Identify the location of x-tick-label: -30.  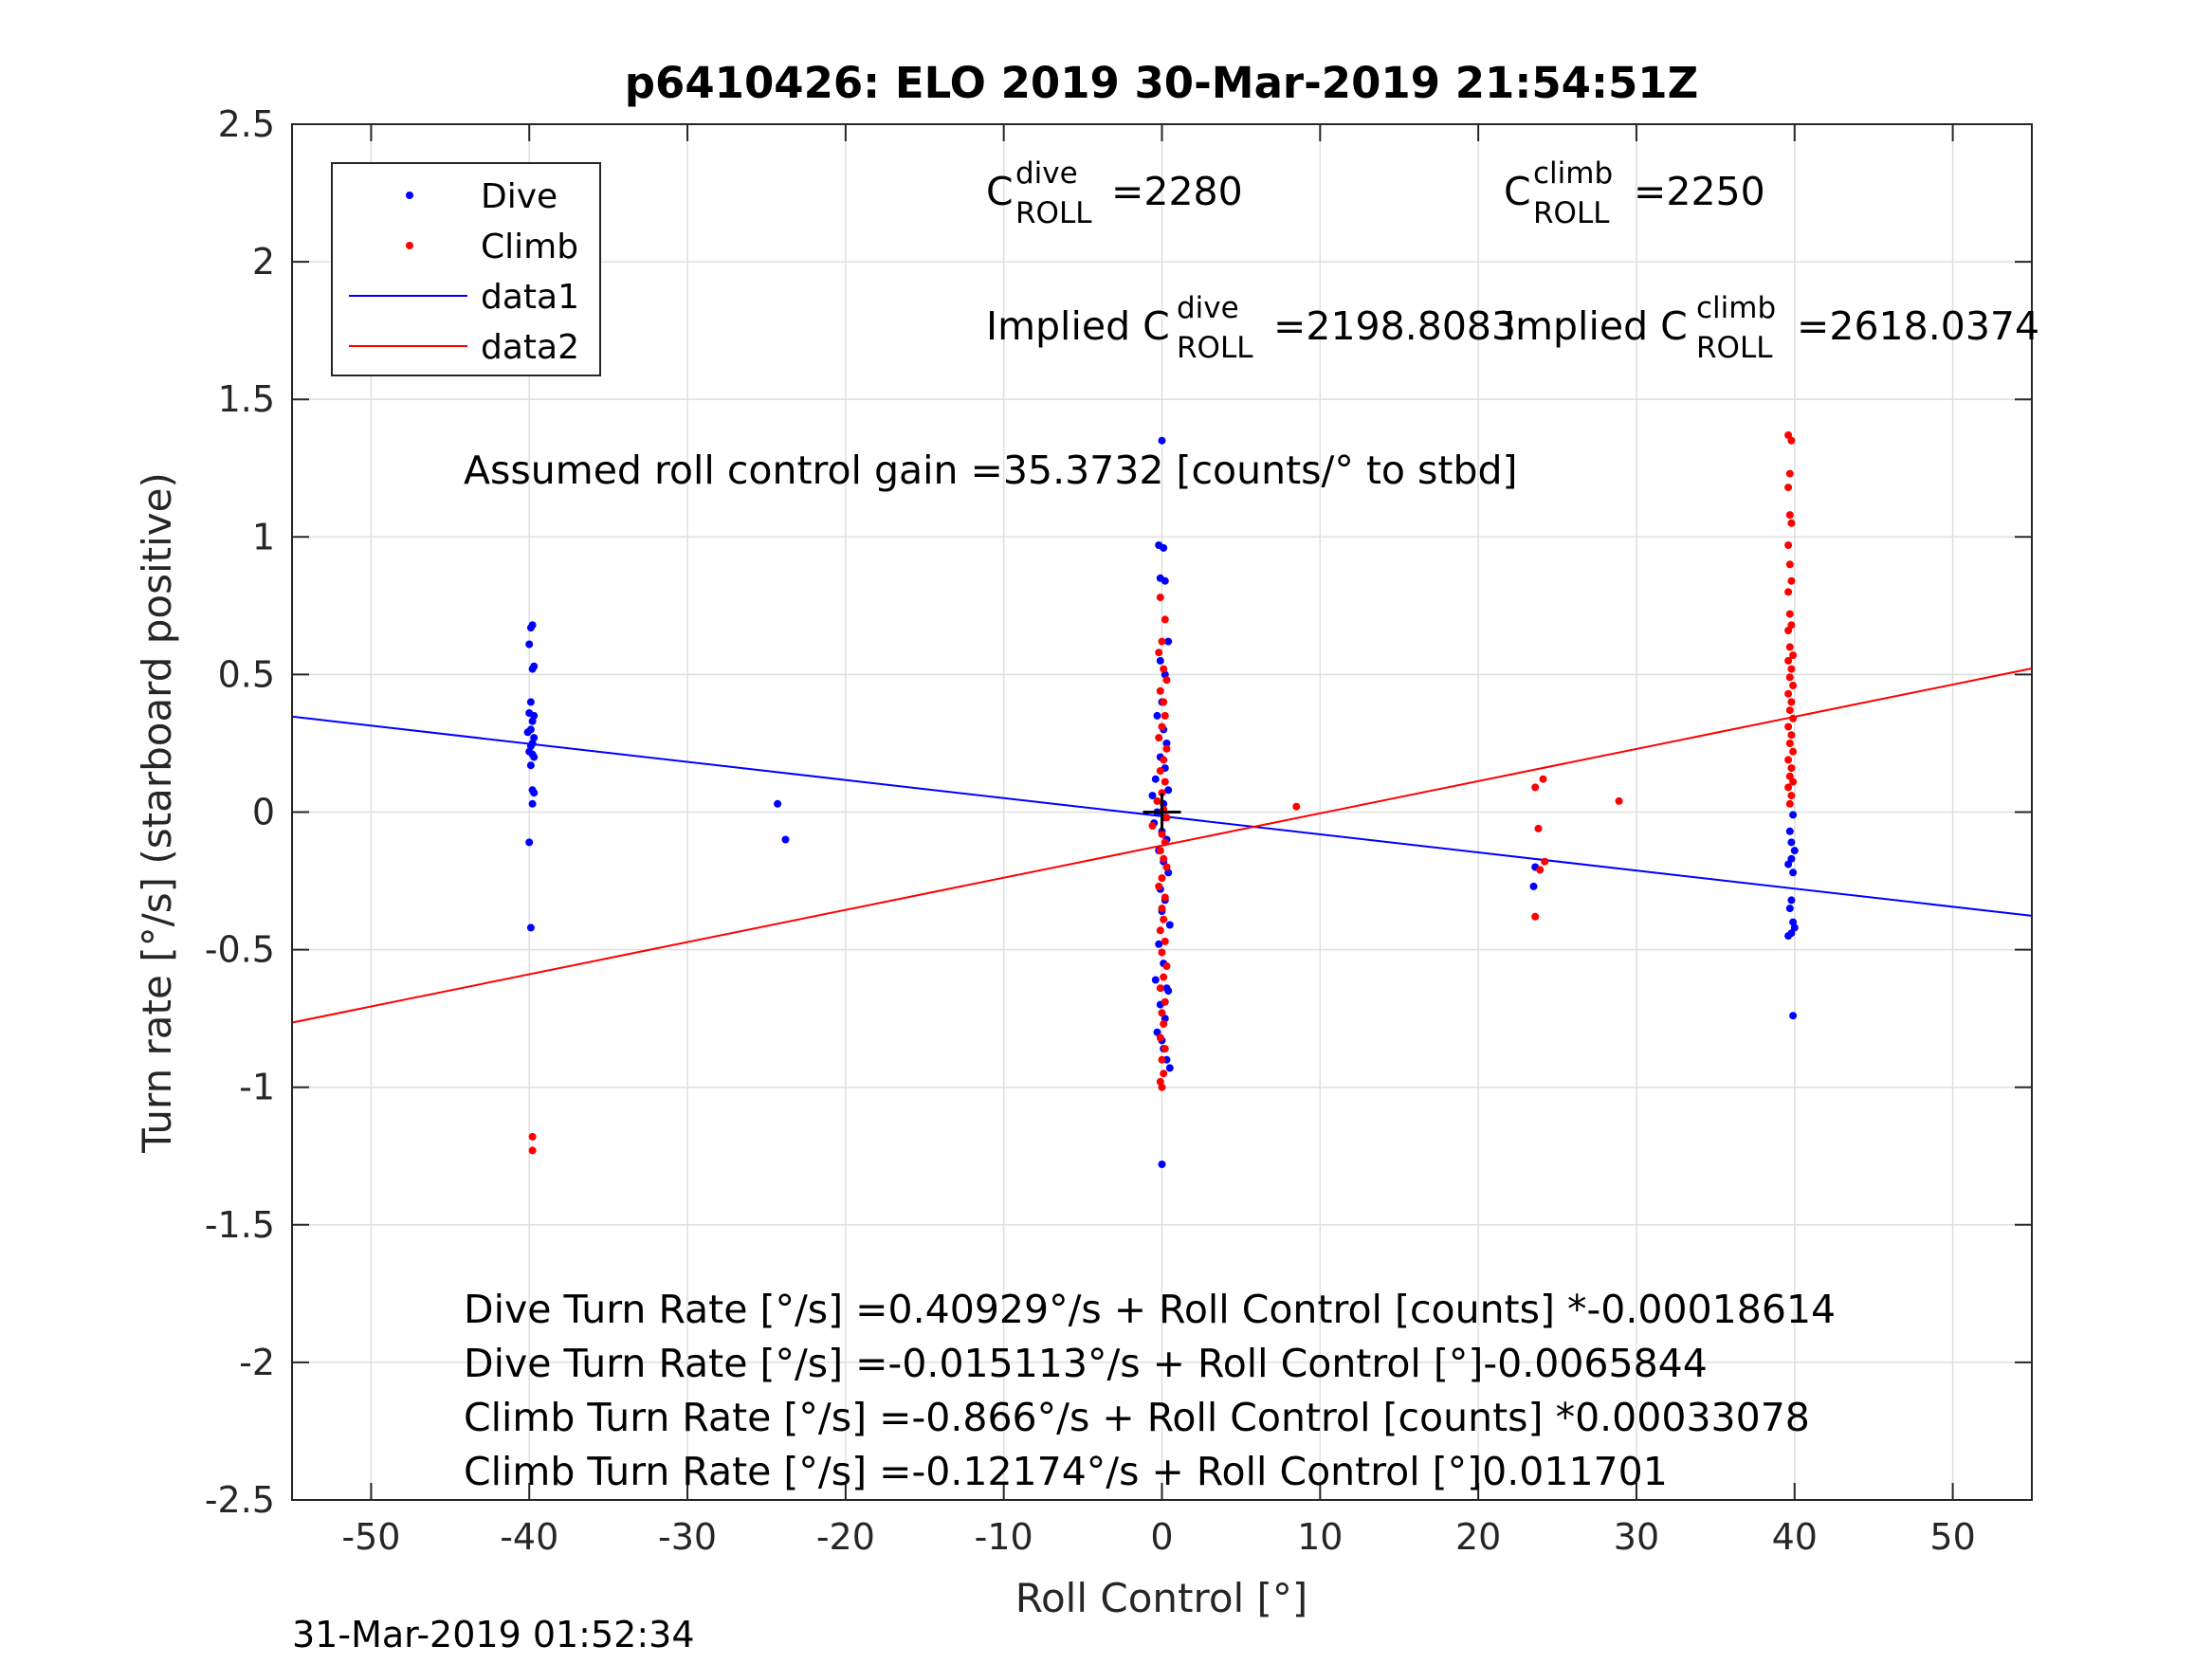
(687, 1537).